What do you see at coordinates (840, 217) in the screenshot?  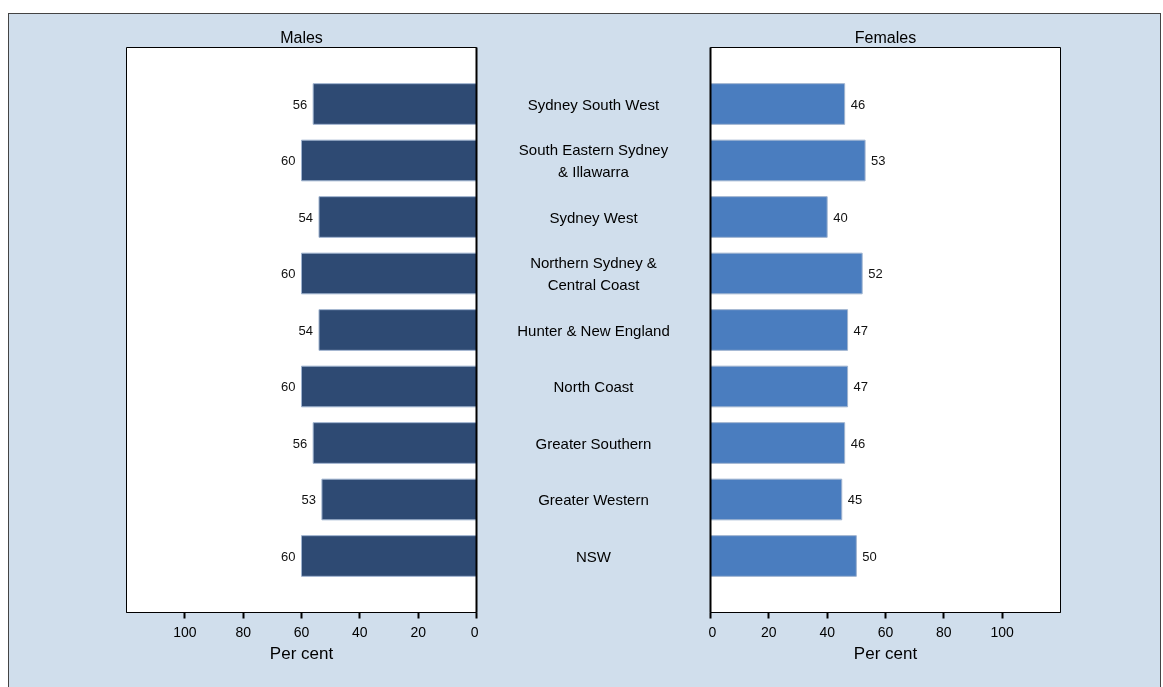 I see `data-label: 40` at bounding box center [840, 217].